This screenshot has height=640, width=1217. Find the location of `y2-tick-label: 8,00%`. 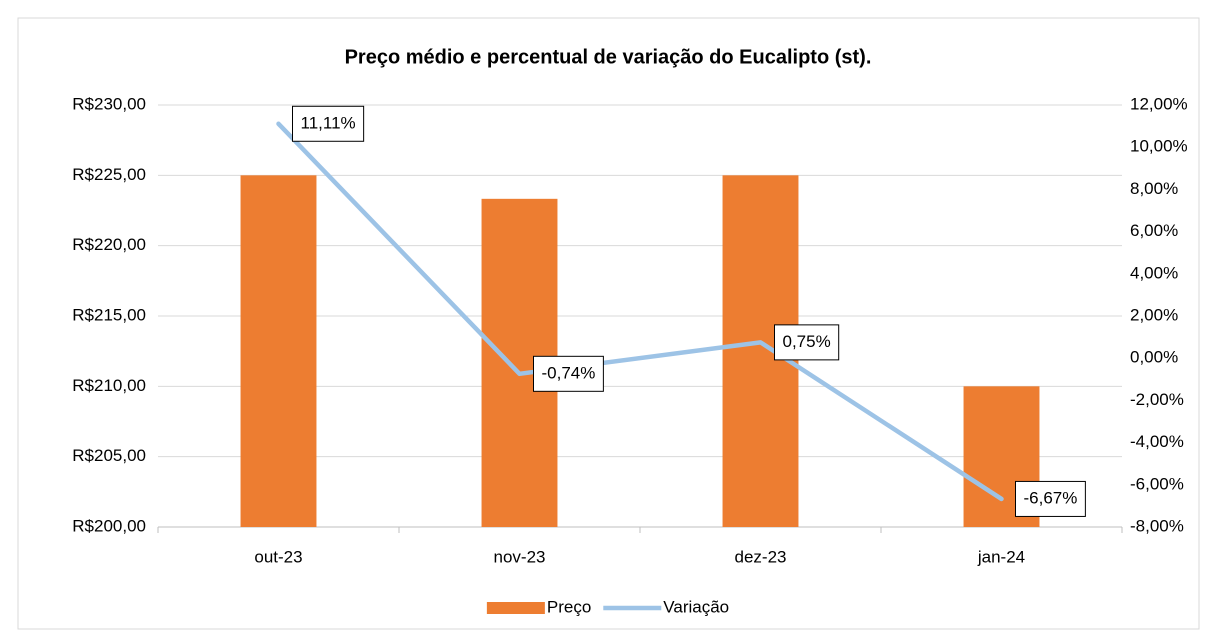

y2-tick-label: 8,00% is located at coordinates (1154, 188).